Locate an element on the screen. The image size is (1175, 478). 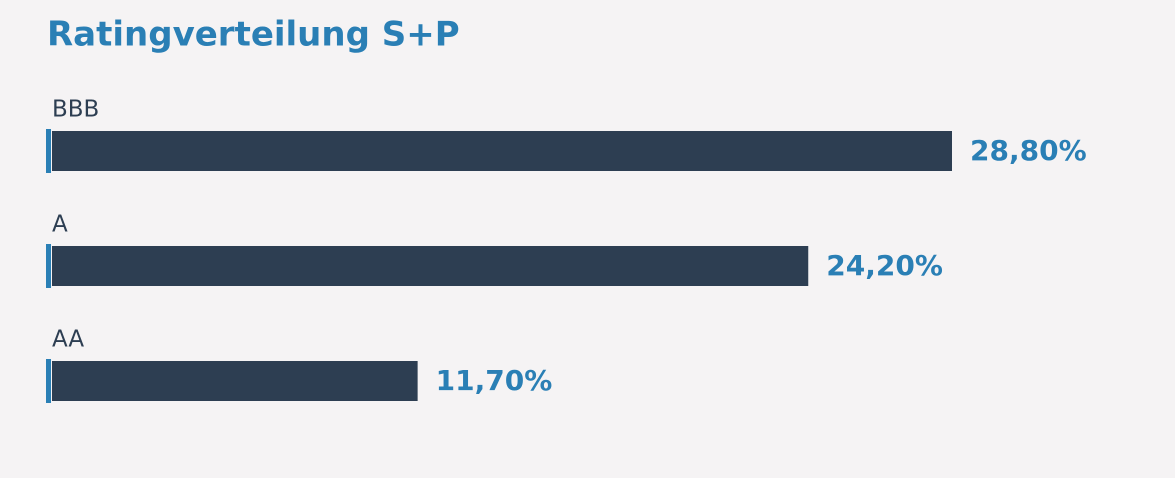
category-label: A is located at coordinates (60, 225).